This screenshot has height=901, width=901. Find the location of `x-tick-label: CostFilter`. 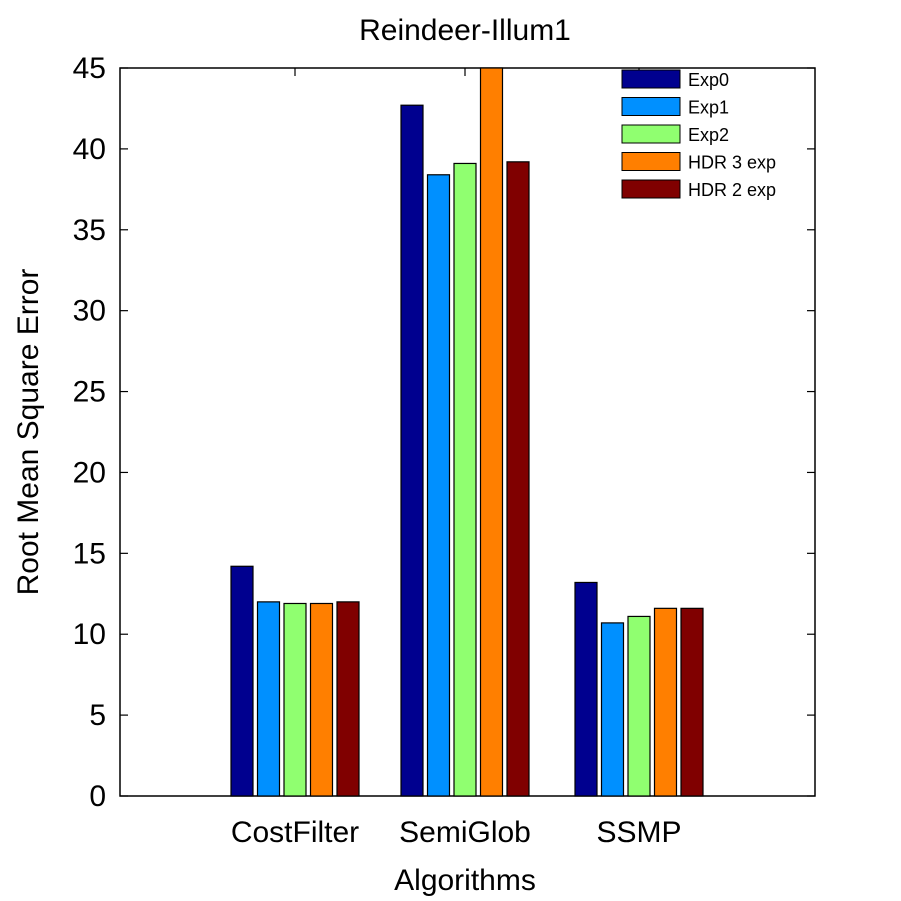

x-tick-label: CostFilter is located at coordinates (295, 832).